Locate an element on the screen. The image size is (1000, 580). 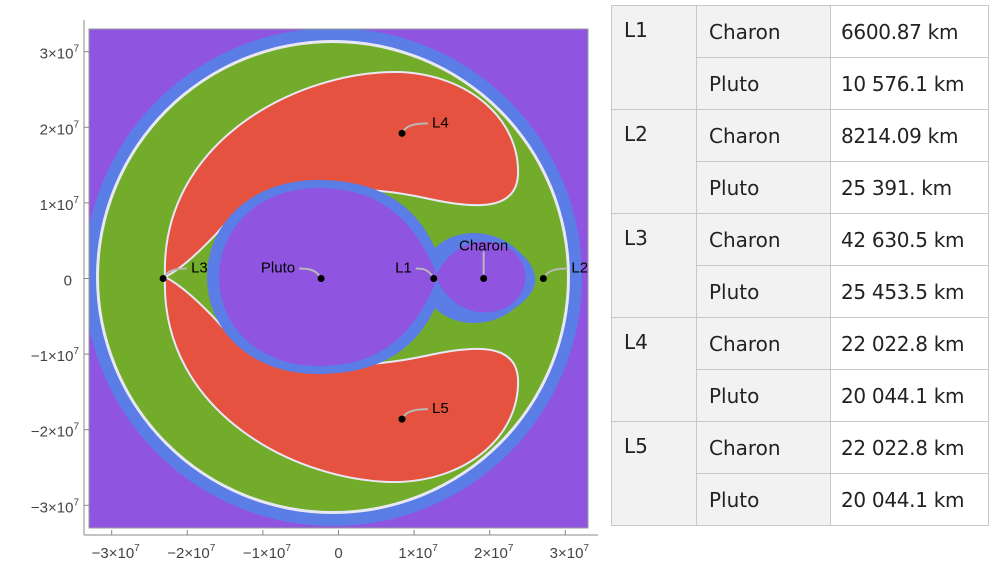
charon-label: Charon is located at coordinates (483, 246).